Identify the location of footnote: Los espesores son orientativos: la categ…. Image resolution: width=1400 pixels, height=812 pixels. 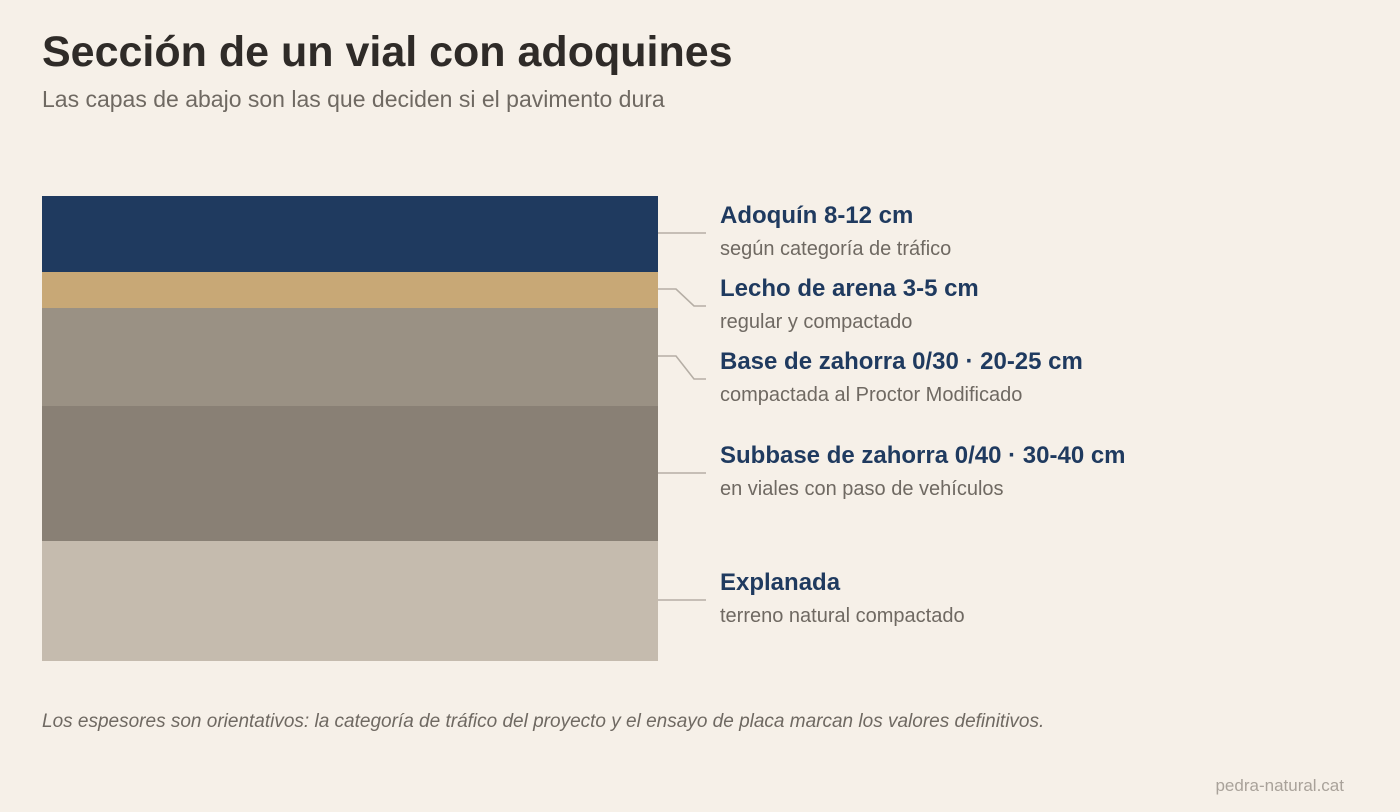
(543, 721).